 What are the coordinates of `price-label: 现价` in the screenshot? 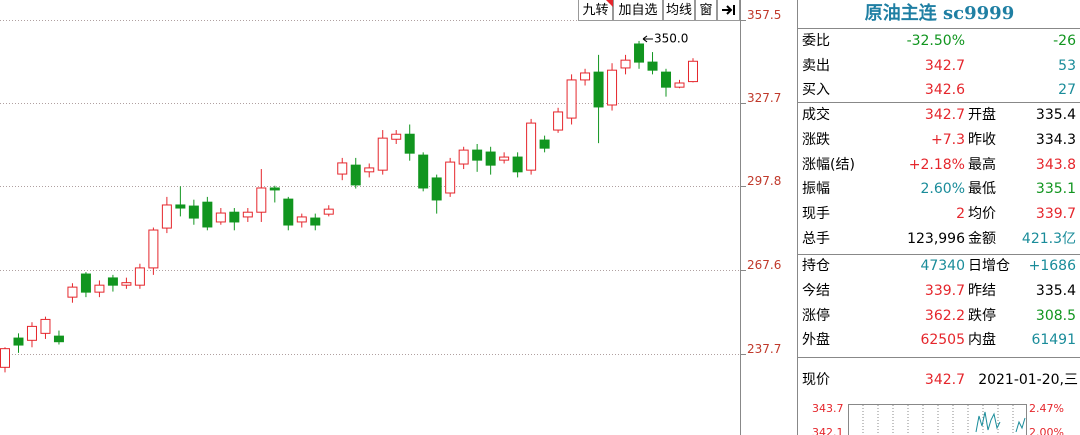 It's located at (816, 380).